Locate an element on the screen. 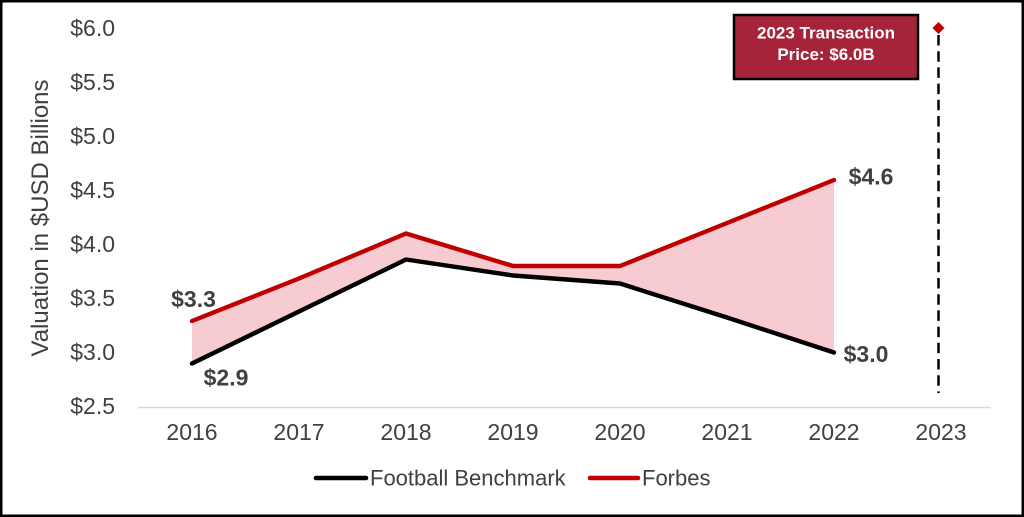 This screenshot has width=1024, height=517. svg-text: Valuation in $USD Billions is located at coordinates (40, 217).